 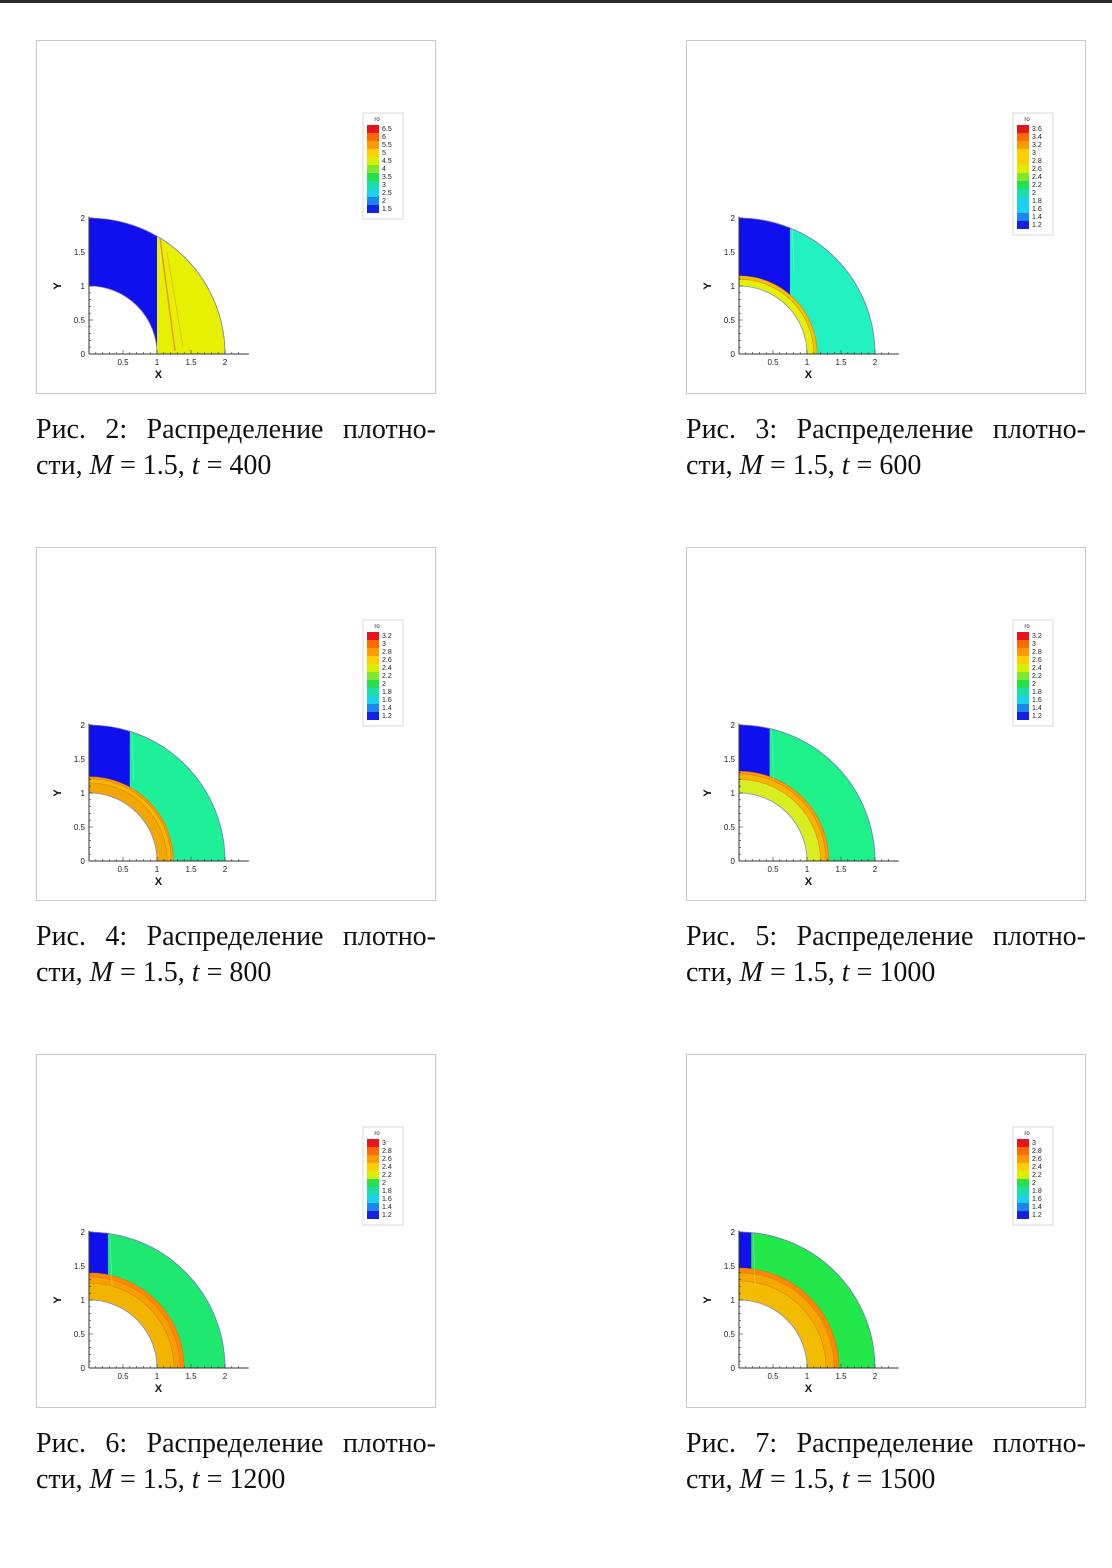 What do you see at coordinates (773, 827) in the screenshot?
I see `cylinder-boundary` at bounding box center [773, 827].